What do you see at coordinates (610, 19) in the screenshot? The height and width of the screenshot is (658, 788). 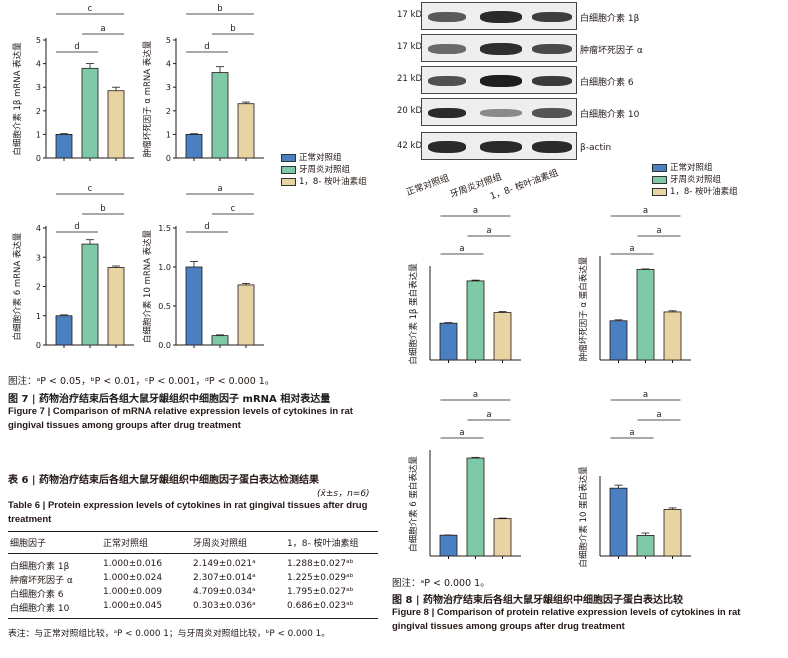 I see `blot-protein-name: 白细胞介素 1β` at bounding box center [610, 19].